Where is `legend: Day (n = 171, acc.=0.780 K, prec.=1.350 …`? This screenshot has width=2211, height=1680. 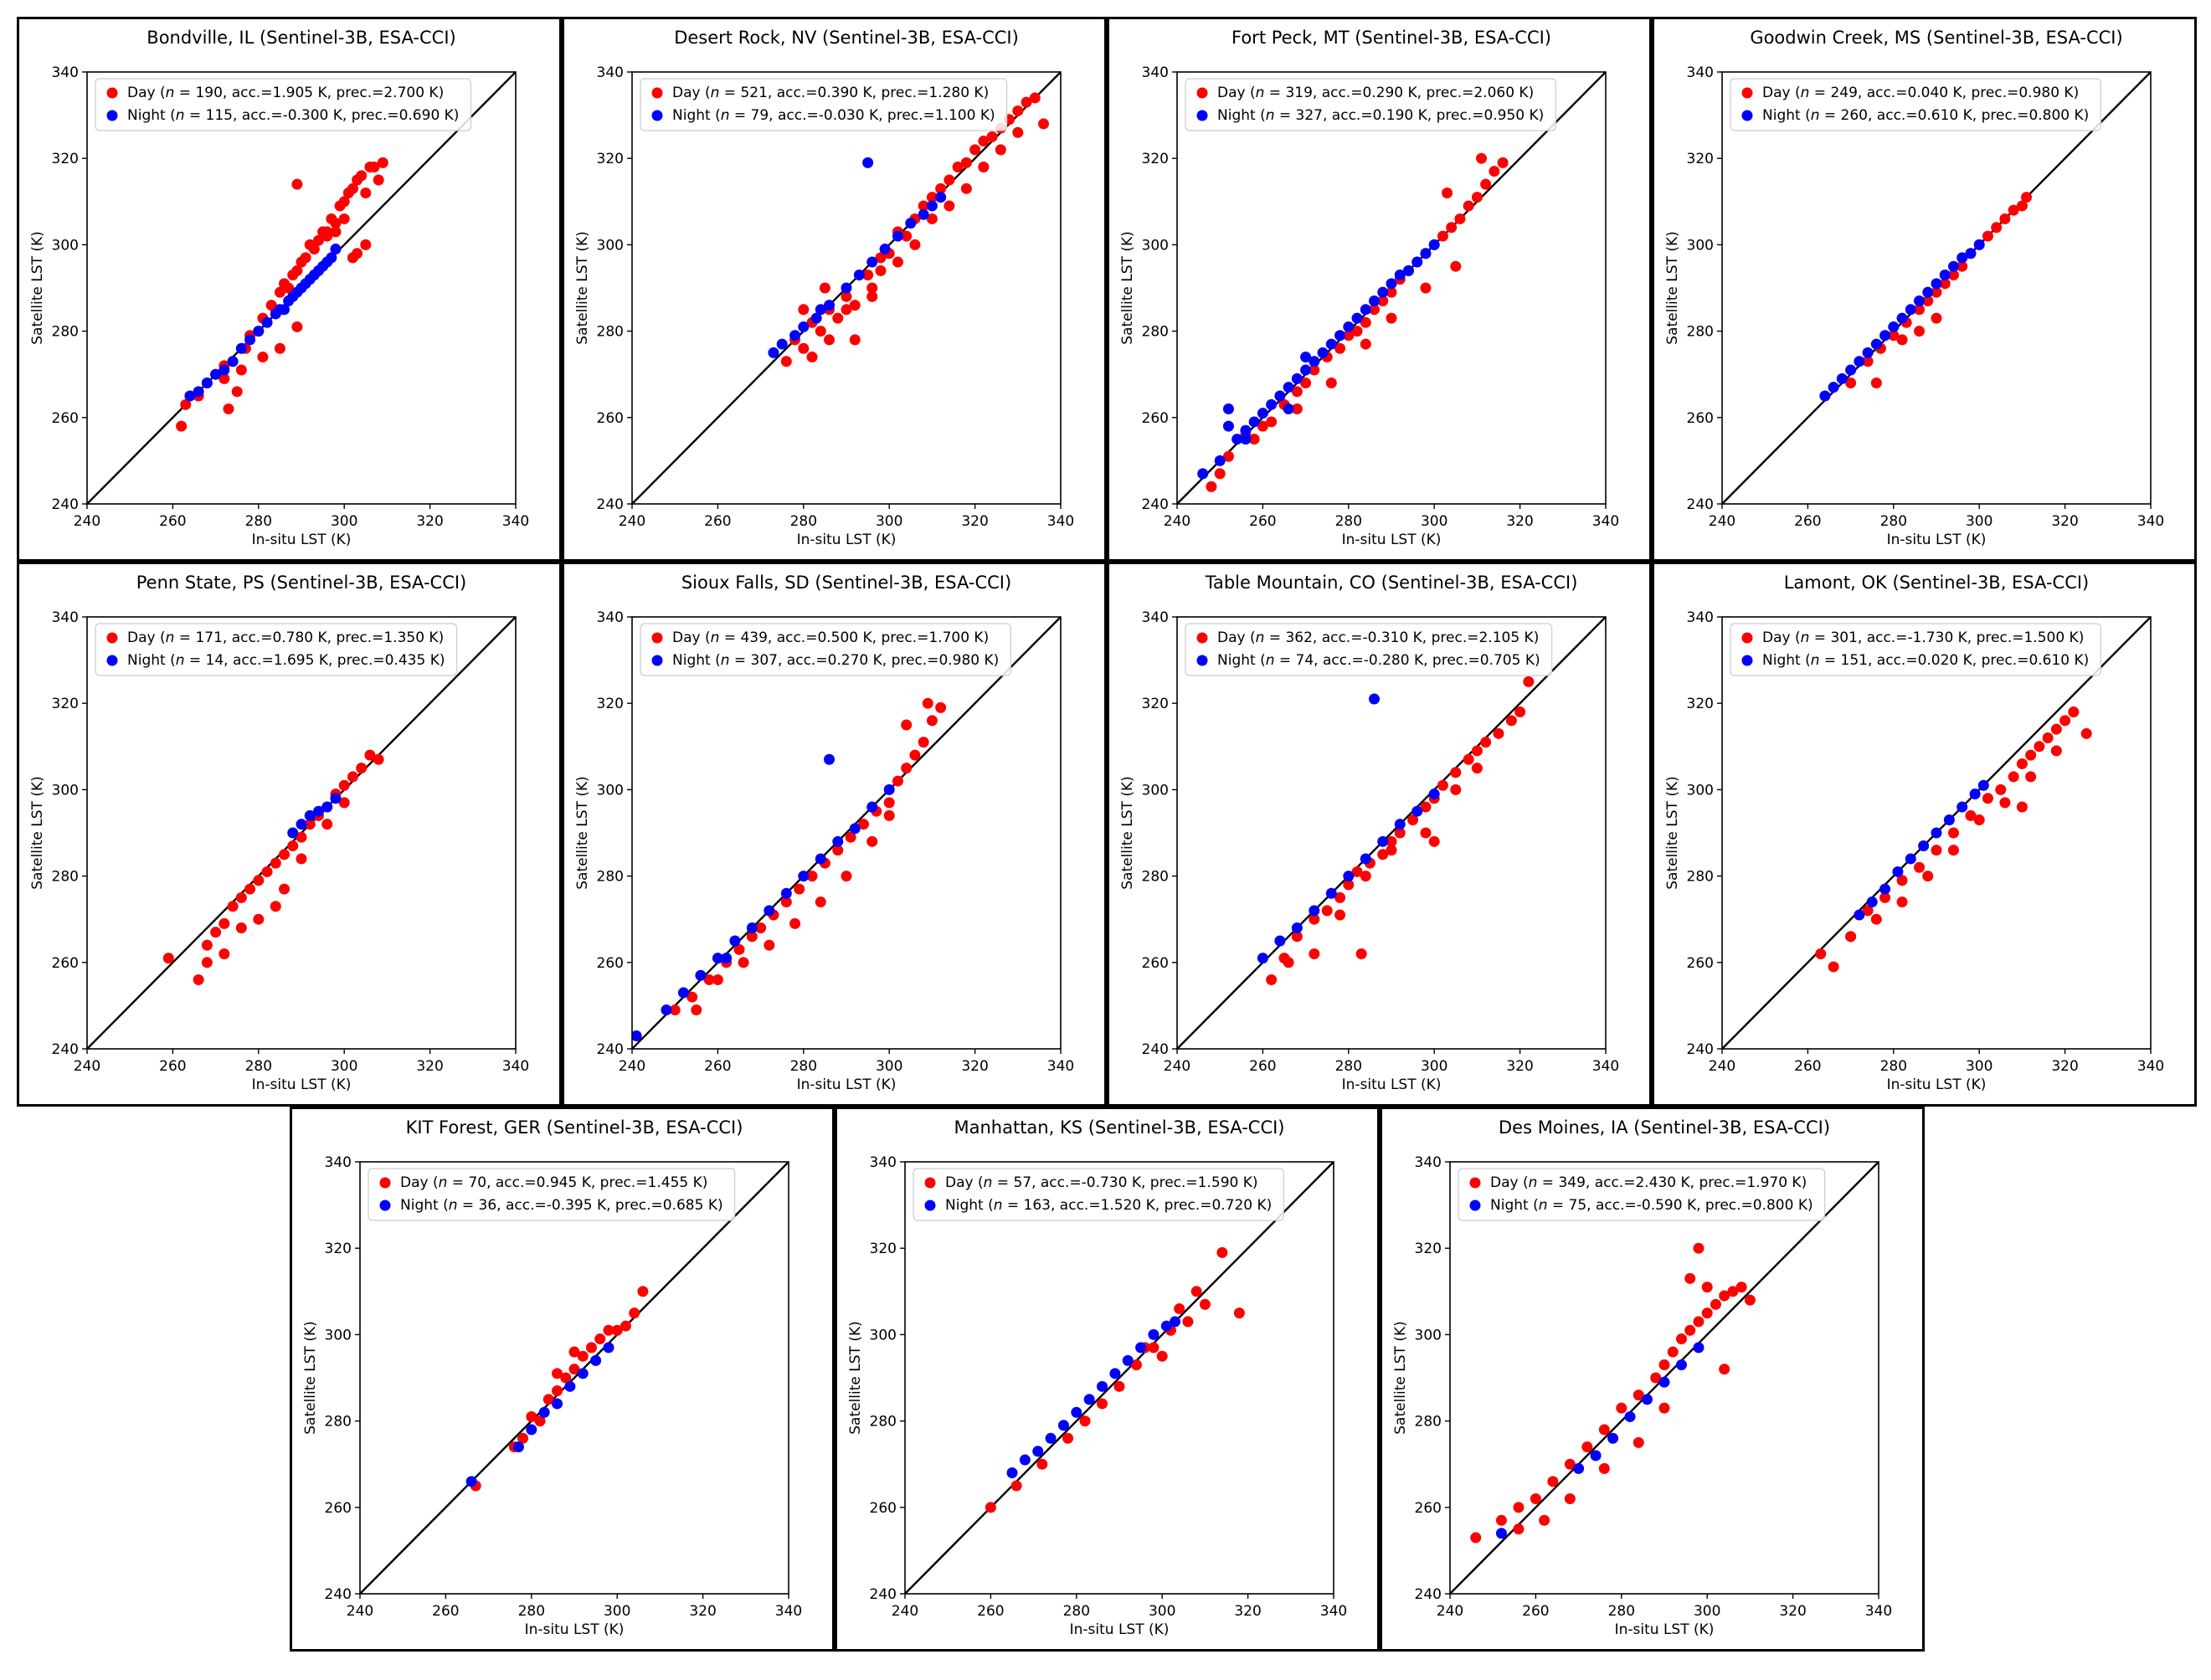
legend: Day (n = 171, acc.=0.780 K, prec.=1.350 … is located at coordinates (276, 649).